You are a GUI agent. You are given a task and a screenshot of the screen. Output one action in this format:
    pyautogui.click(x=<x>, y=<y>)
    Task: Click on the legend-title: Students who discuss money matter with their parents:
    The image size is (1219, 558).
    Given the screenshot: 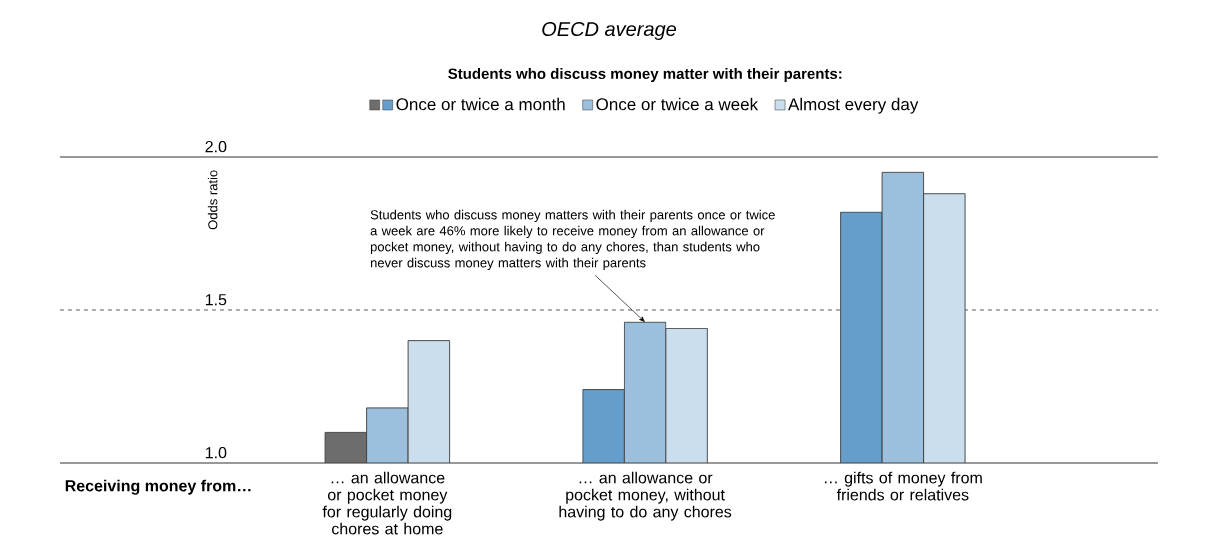 What is the action you would take?
    pyautogui.click(x=645, y=74)
    